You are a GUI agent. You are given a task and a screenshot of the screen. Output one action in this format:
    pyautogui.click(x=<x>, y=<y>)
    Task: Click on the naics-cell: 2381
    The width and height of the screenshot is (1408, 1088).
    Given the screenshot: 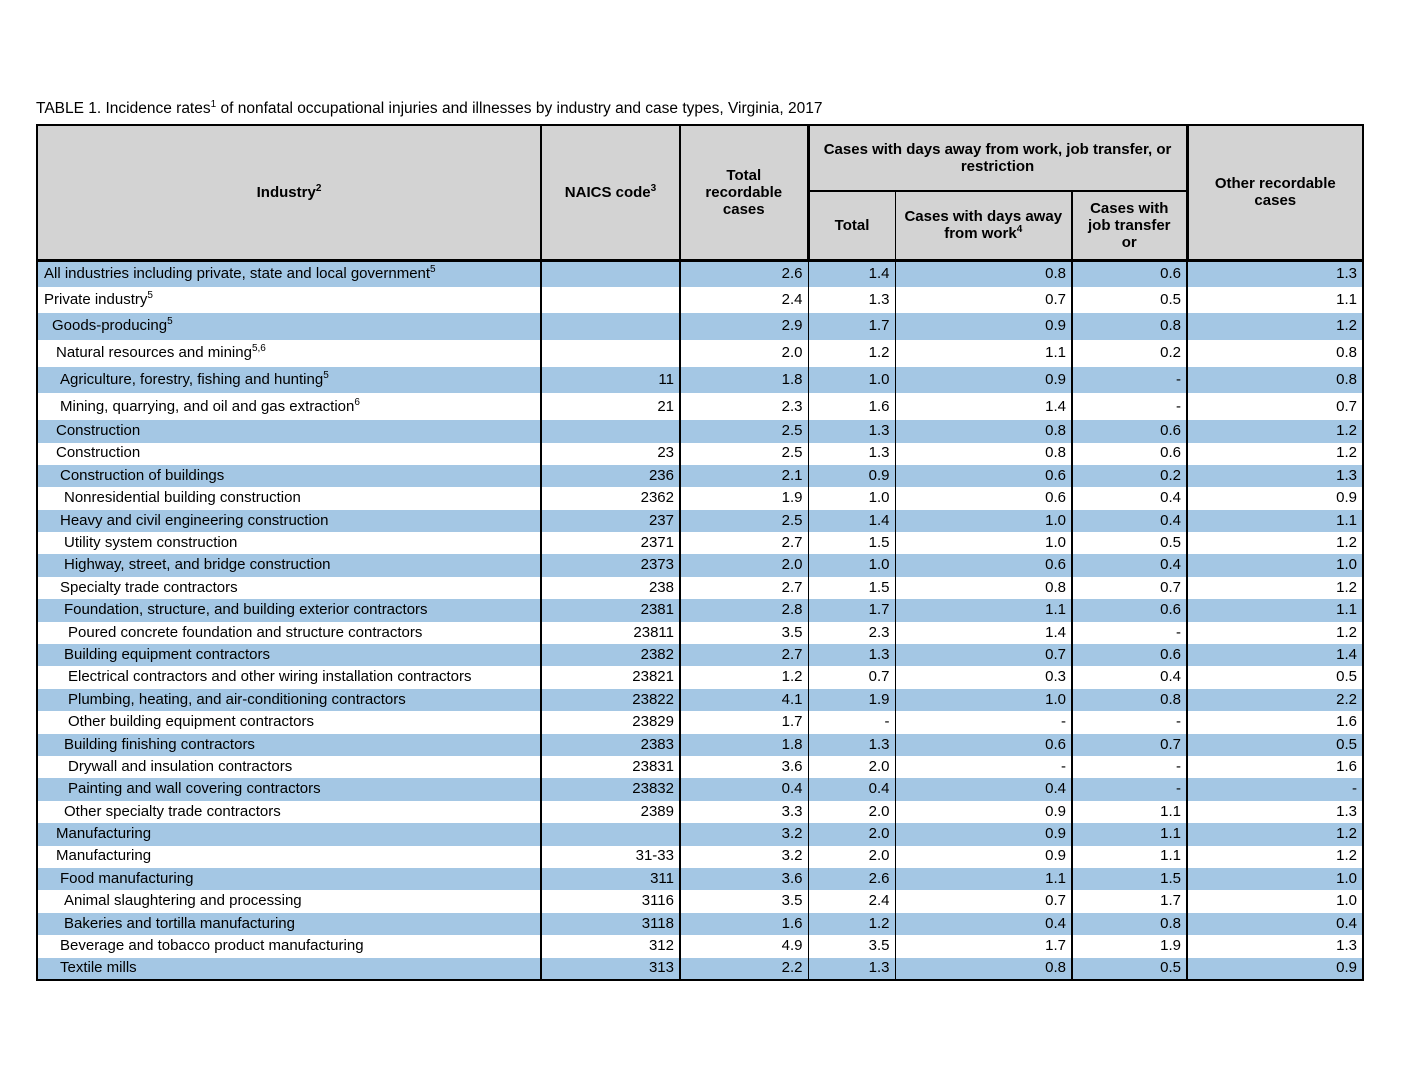 What is the action you would take?
    pyautogui.click(x=611, y=610)
    